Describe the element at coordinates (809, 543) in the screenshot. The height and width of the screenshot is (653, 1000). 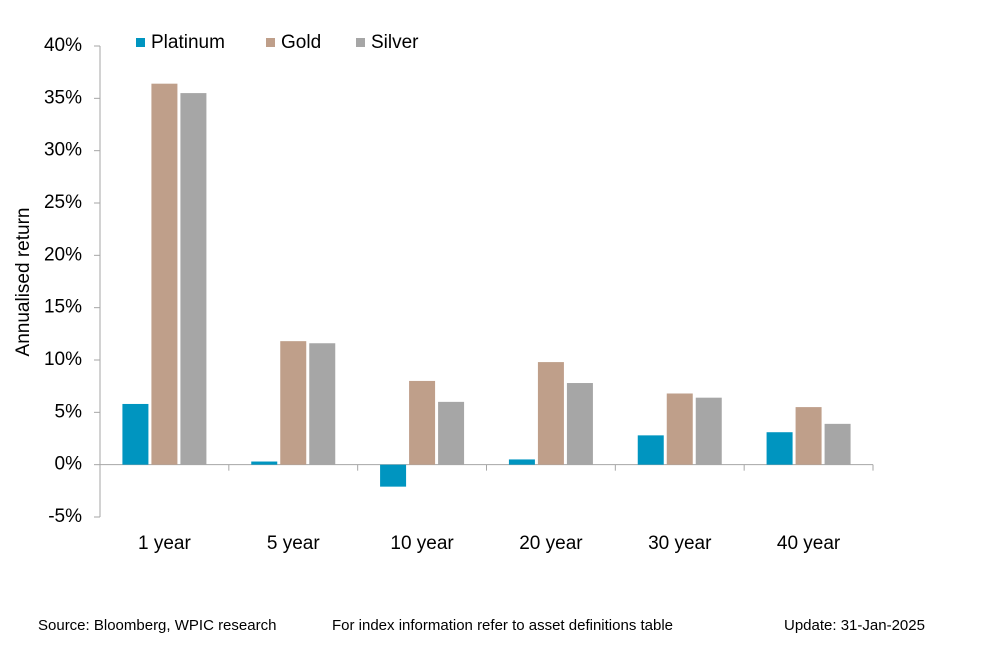
I see `x-tick-label: 40 year` at that location.